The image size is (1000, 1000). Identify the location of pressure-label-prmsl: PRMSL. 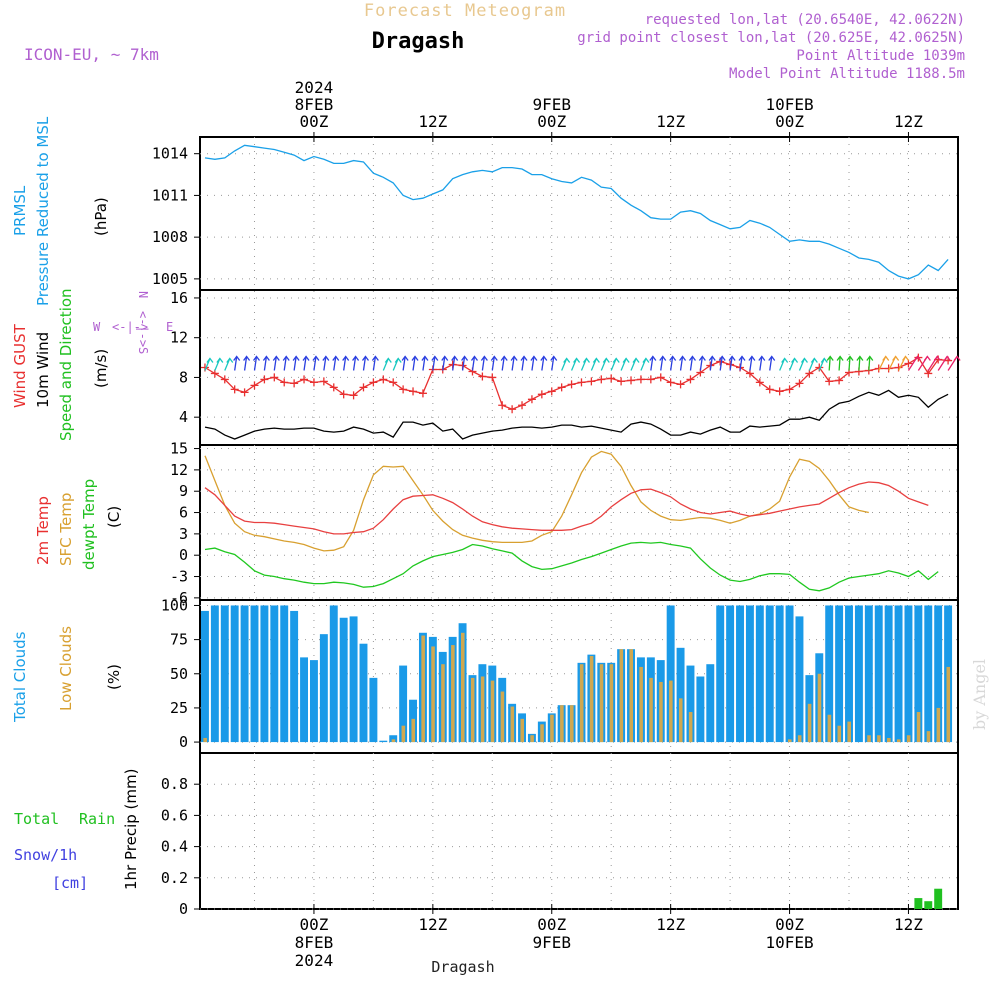
(20, 210).